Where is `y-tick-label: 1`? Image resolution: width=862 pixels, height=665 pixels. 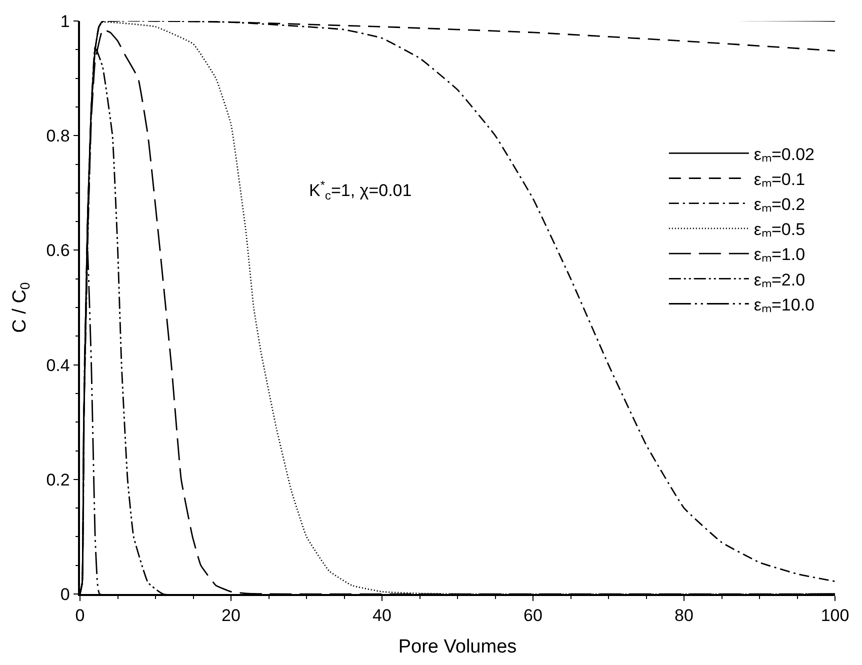
y-tick-label: 1 is located at coordinates (65, 21).